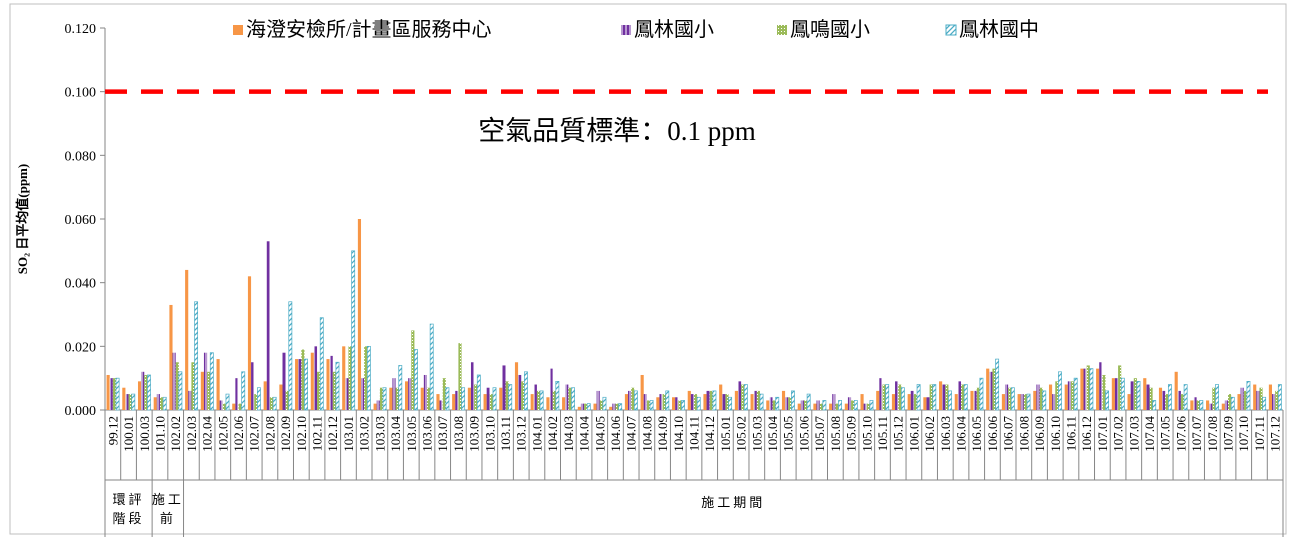 The width and height of the screenshot is (1290, 542). Describe the element at coordinates (159, 434) in the screenshot. I see `x-tick-label: 101.10` at that location.